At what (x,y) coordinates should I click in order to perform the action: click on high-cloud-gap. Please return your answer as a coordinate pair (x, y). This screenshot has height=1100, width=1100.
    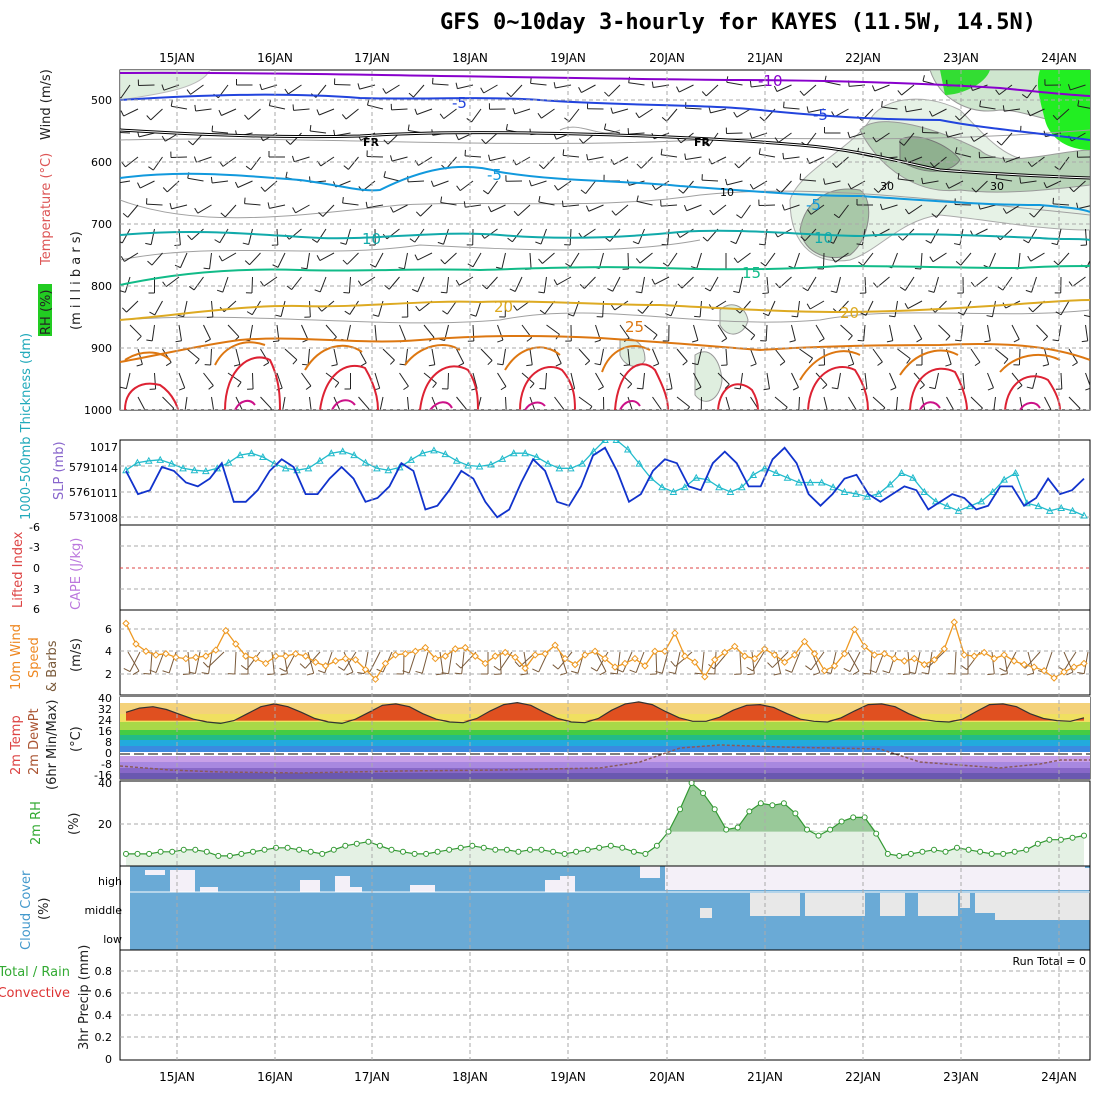
    Looking at the image, I should click on (1050, 879).